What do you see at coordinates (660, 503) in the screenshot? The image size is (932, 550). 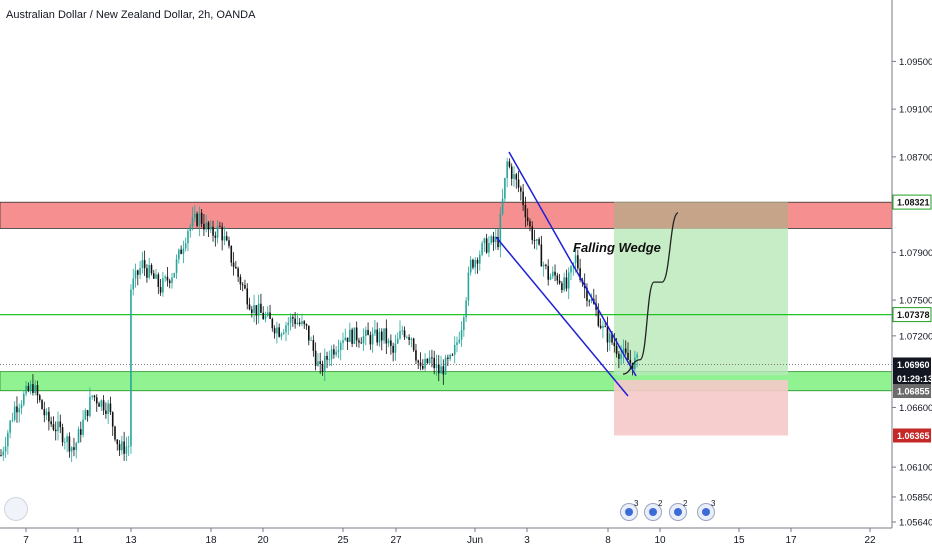 I see `event-count: 2` at bounding box center [660, 503].